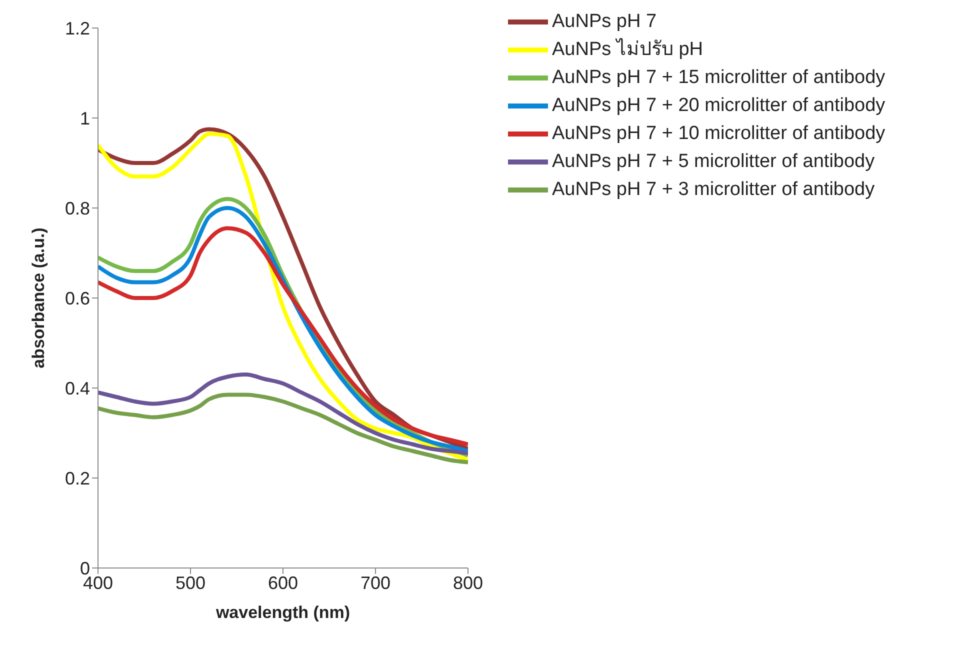 This screenshot has width=958, height=659. I want to click on x-axis-title: wavelength (nm), so click(282, 612).